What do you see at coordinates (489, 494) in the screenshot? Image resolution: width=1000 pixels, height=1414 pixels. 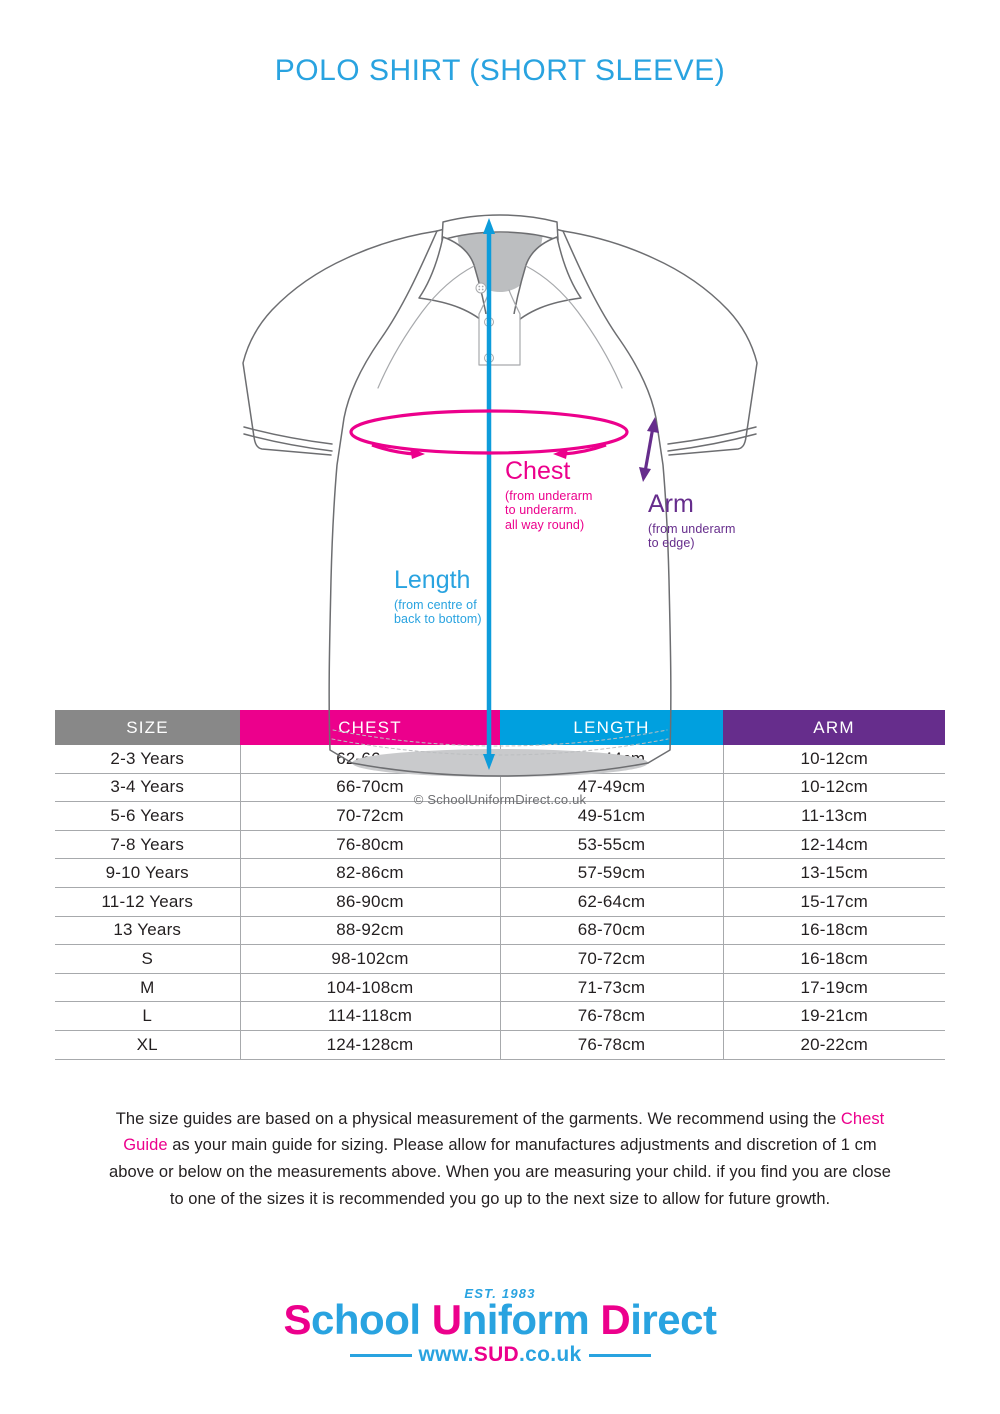 I see `length-measure-arrow` at bounding box center [489, 494].